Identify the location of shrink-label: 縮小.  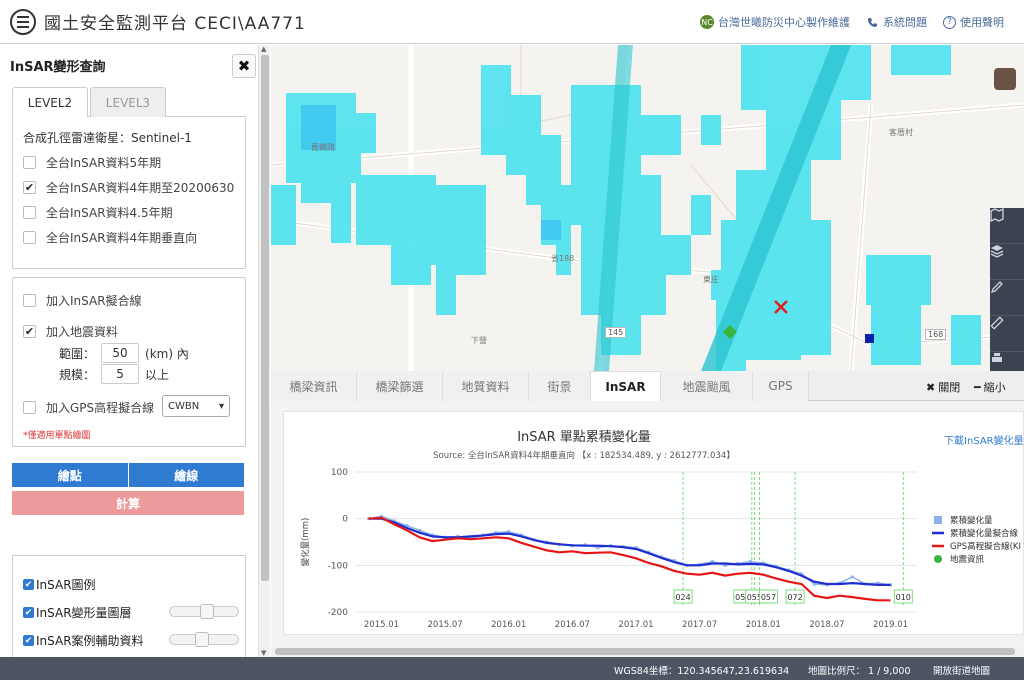
(994, 387).